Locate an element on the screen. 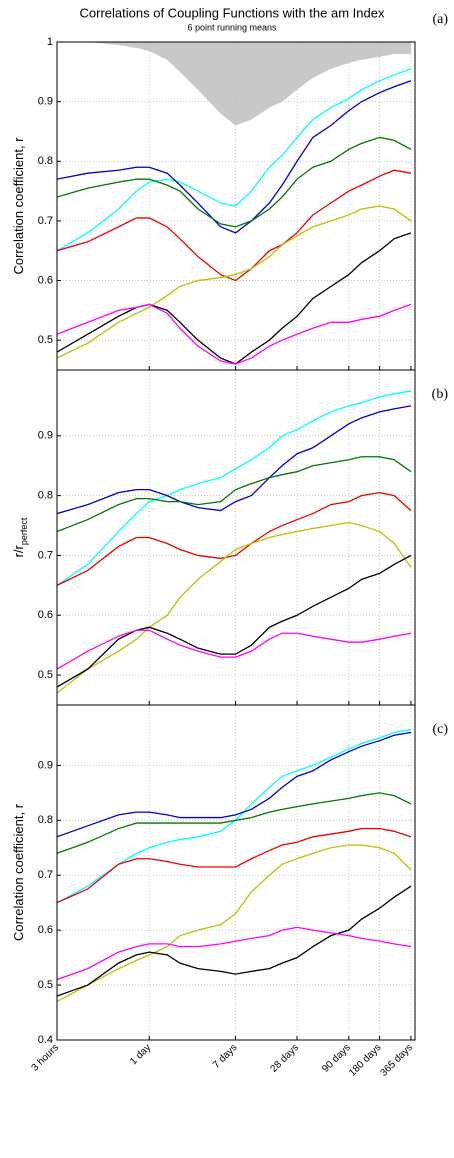 This screenshot has height=1158, width=454. x-tick-label: 180 days is located at coordinates (365, 1060).